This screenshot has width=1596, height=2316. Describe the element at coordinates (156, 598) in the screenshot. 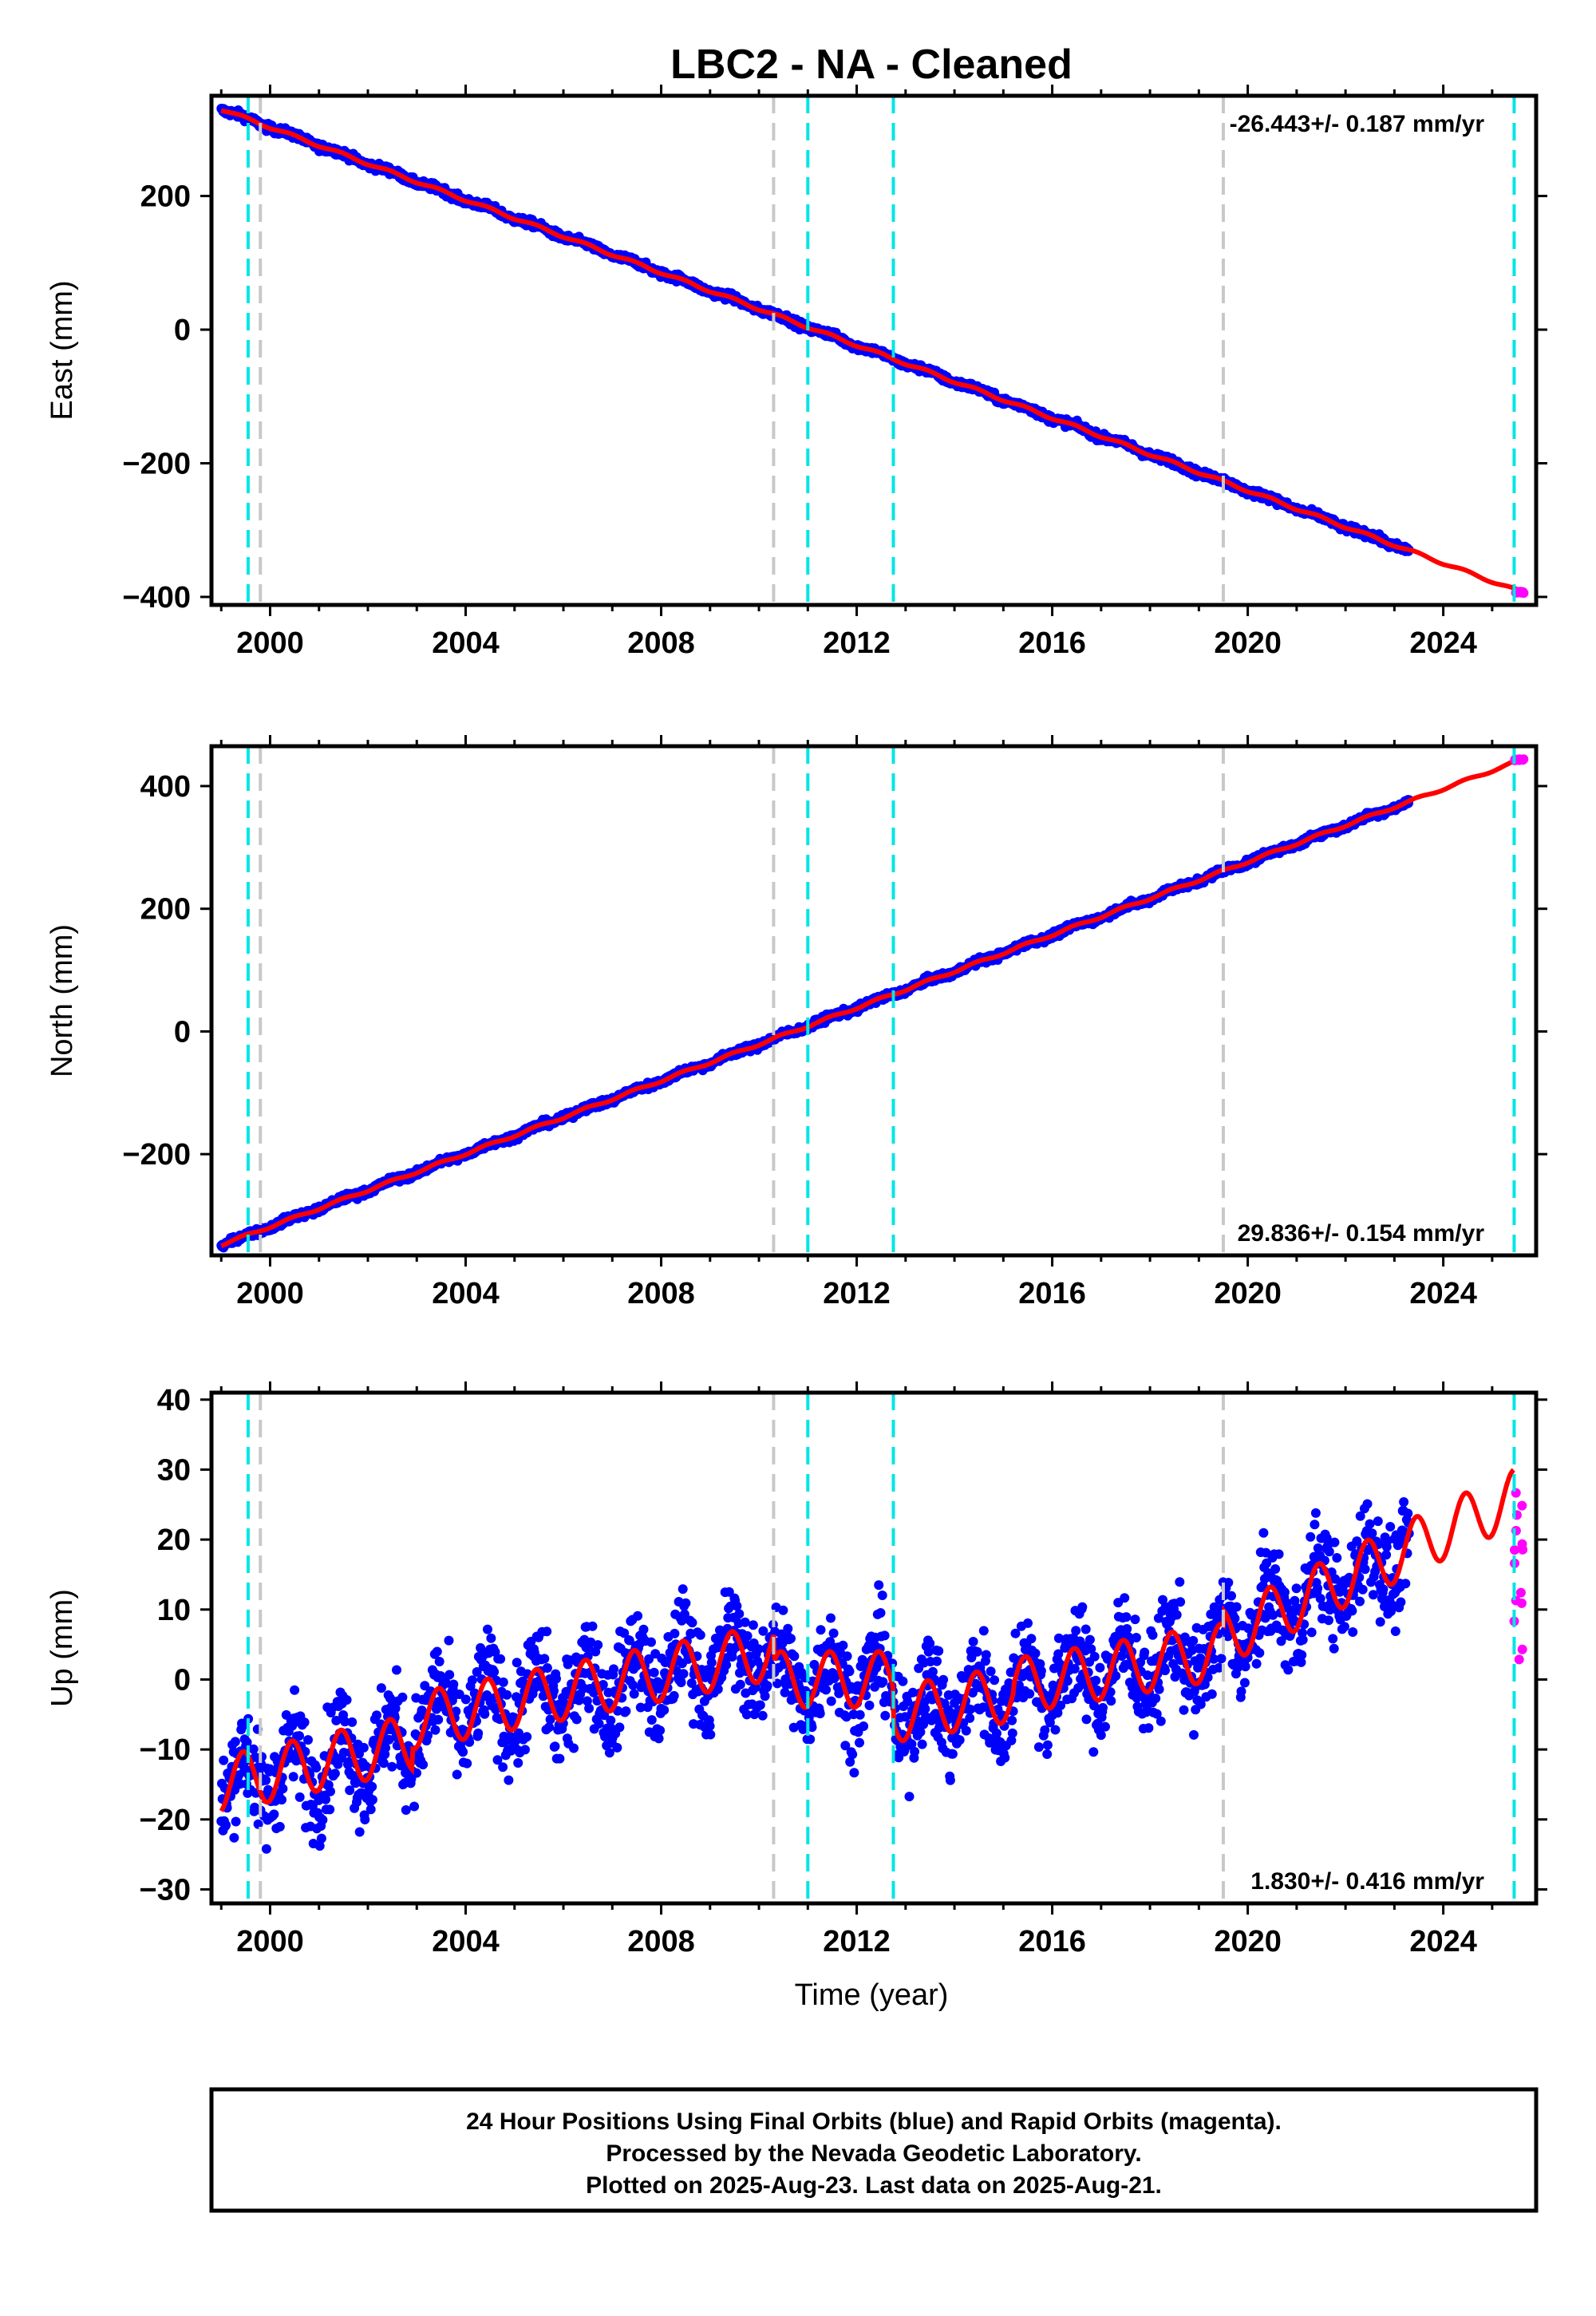

I see `east-y-tick-label: −400` at that location.